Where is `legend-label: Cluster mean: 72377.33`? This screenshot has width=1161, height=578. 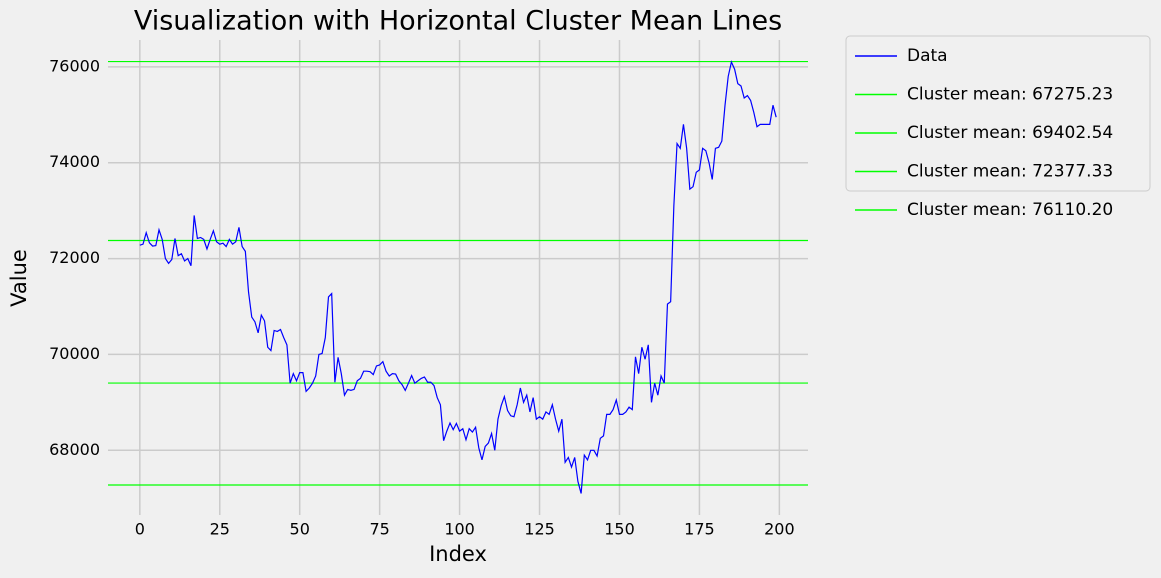 legend-label: Cluster mean: 72377.33 is located at coordinates (1010, 172).